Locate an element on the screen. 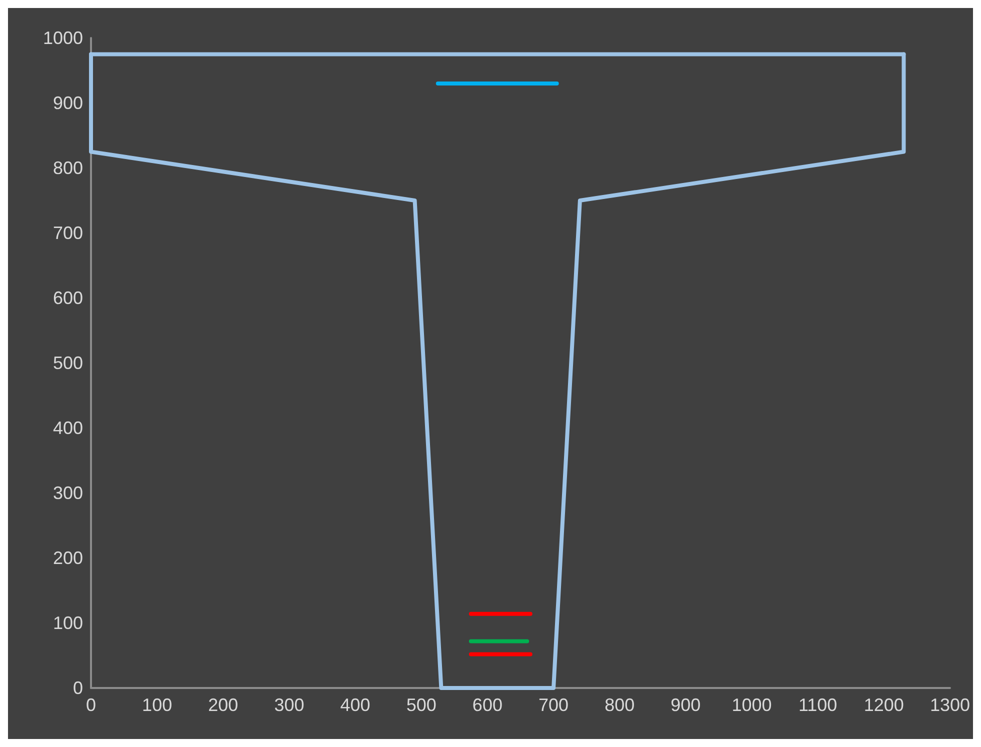  x-tick-label: 1300 is located at coordinates (950, 705).